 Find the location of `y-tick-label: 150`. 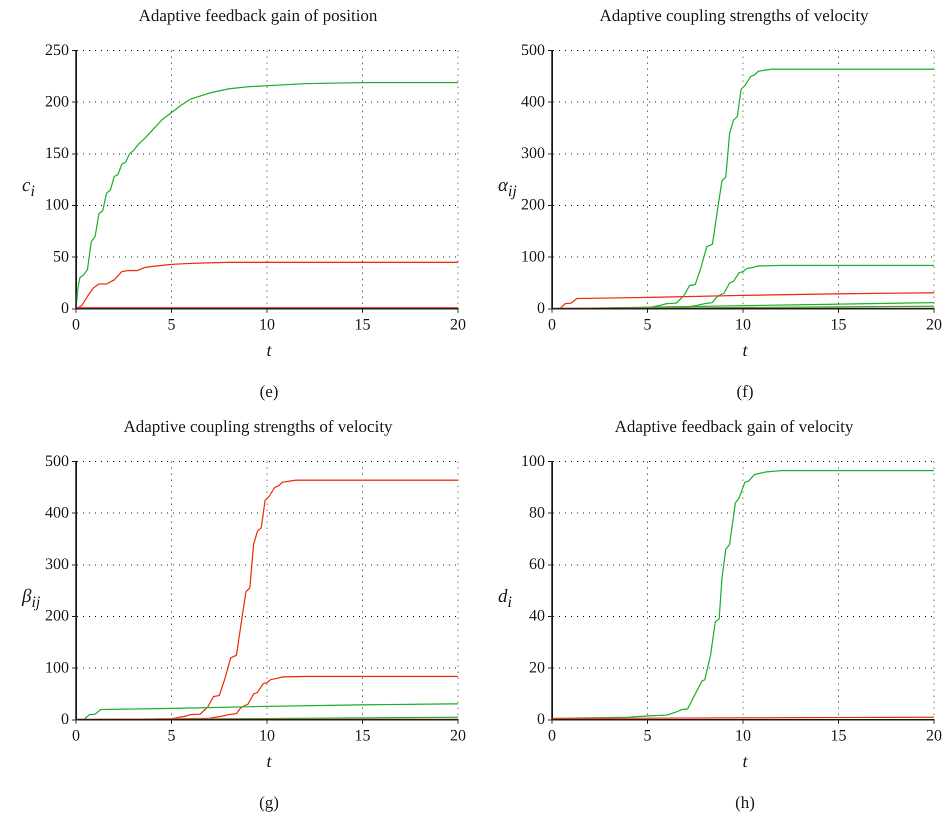

y-tick-label: 150 is located at coordinates (57, 153).